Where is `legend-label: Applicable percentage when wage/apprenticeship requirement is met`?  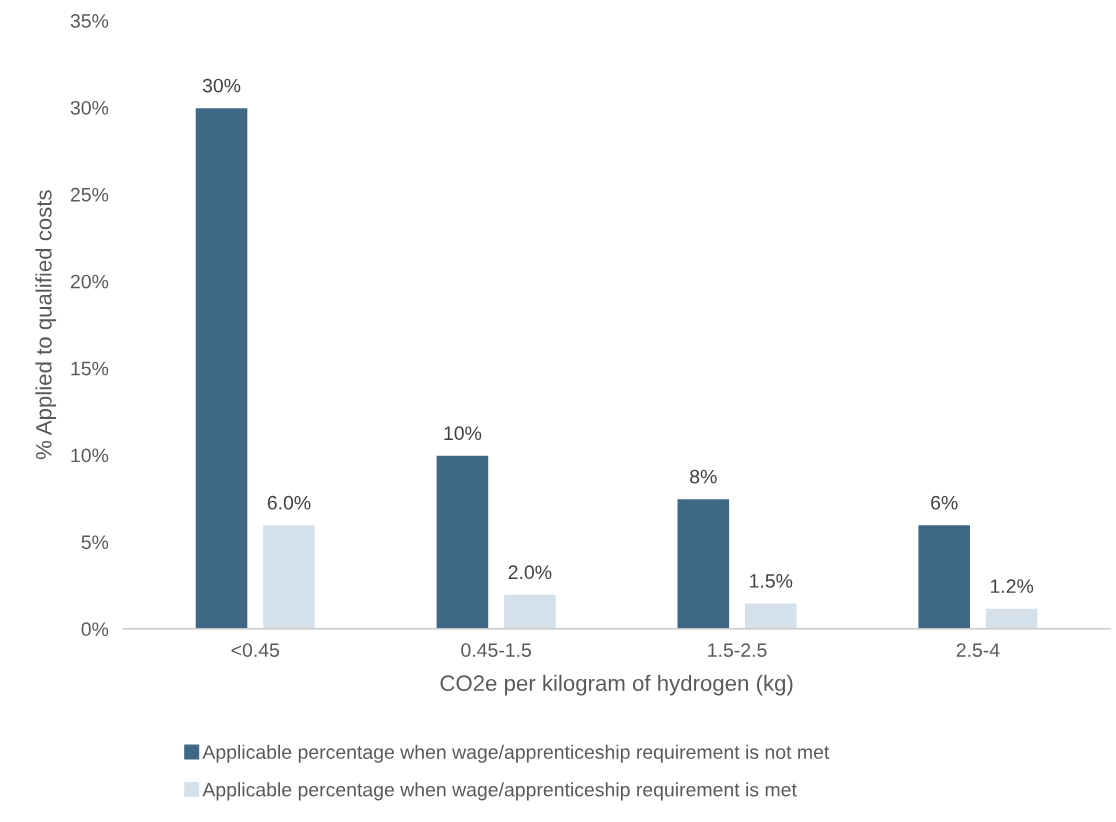
legend-label: Applicable percentage when wage/apprenticeship requirement is met is located at coordinates (499, 791).